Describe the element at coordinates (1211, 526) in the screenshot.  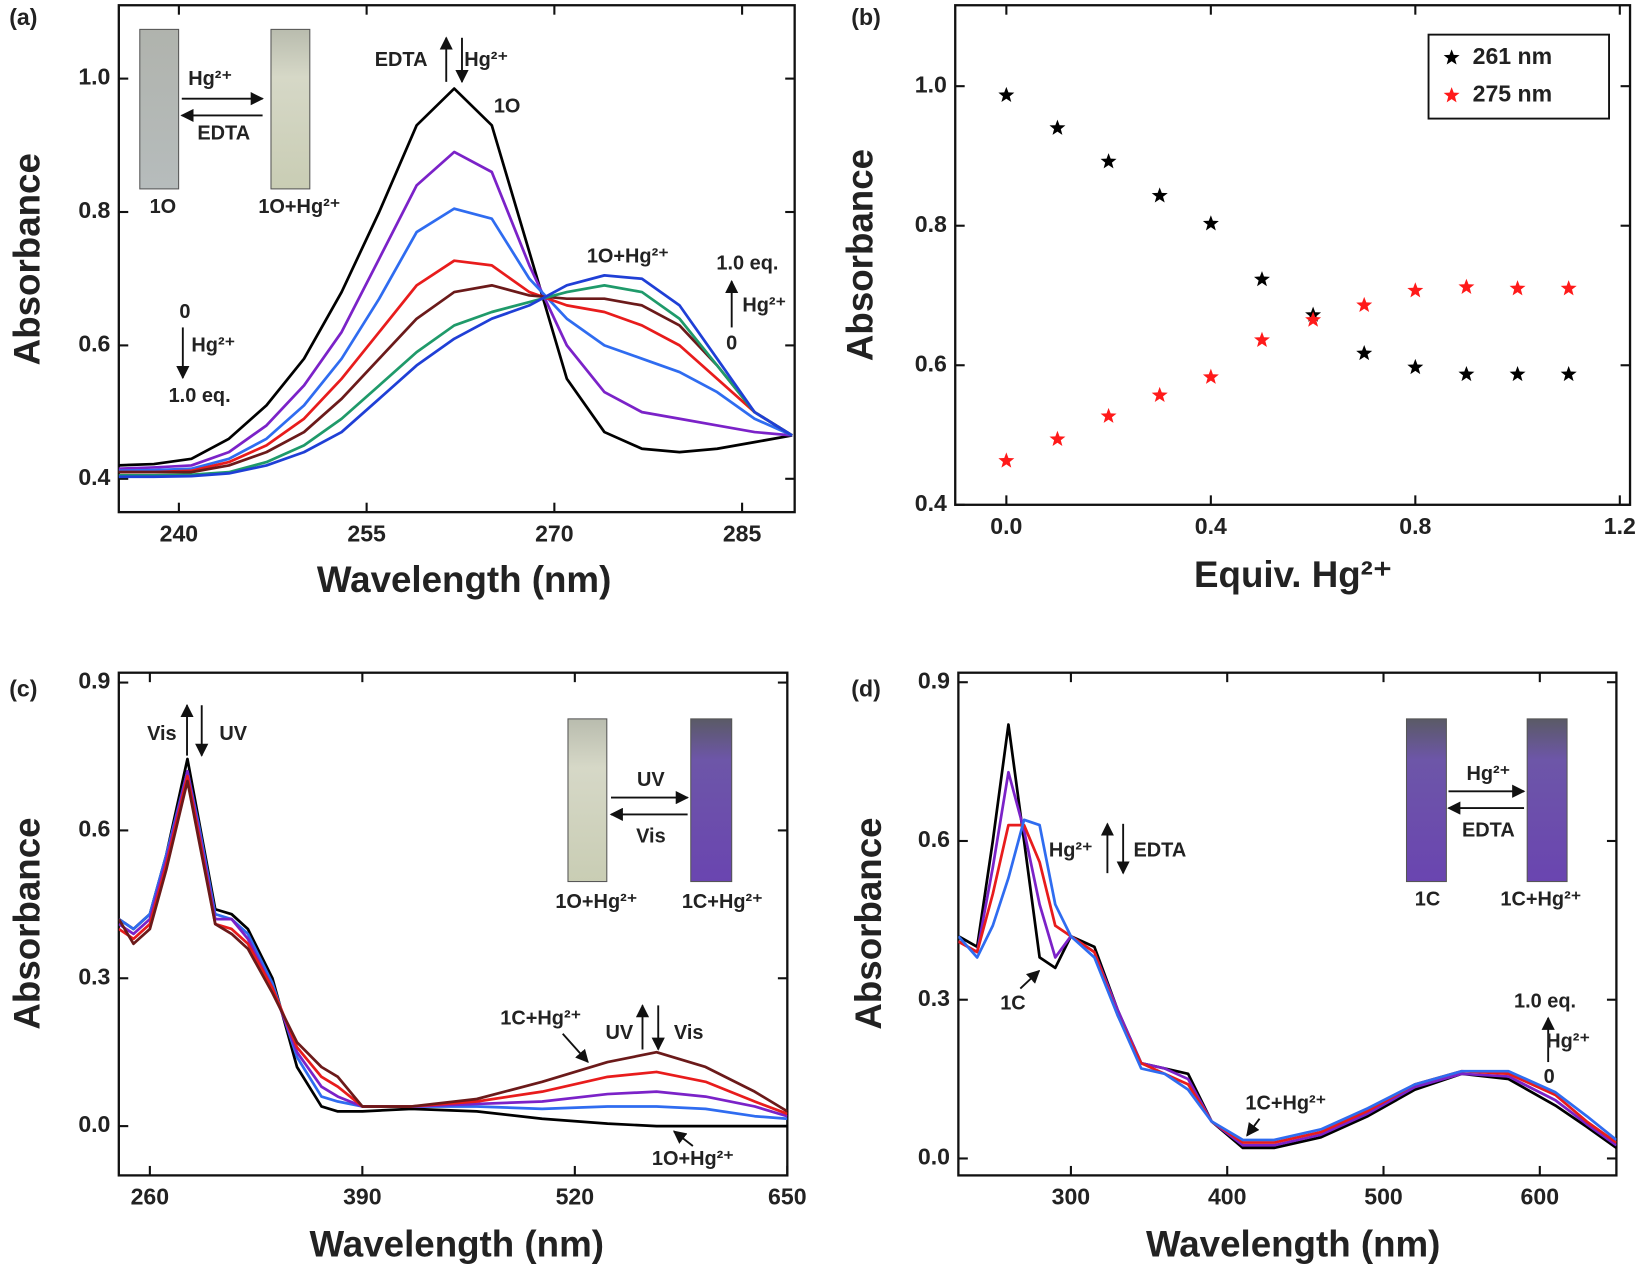
I see `x-tick-label: 0.4` at that location.